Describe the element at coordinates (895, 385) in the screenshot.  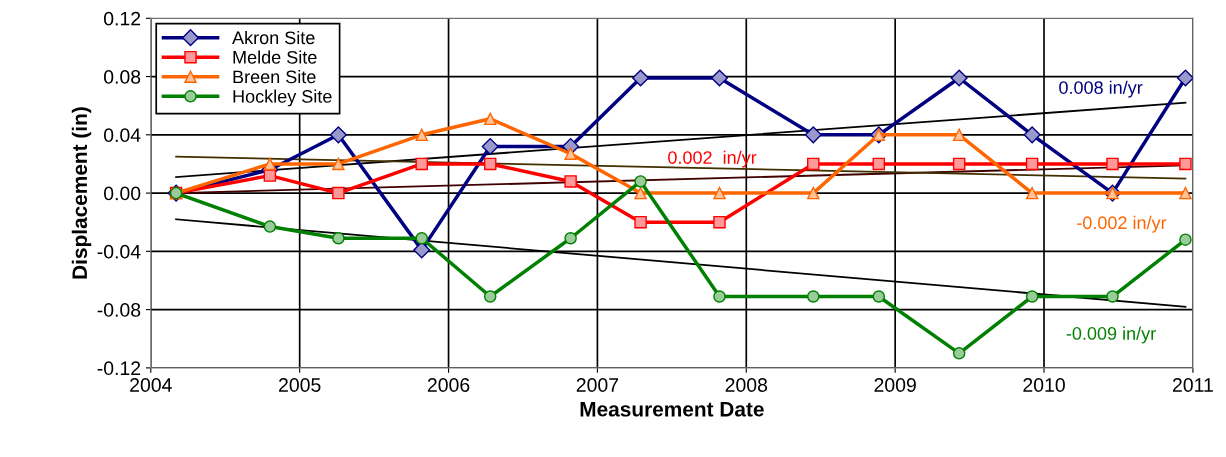
I see `x-tick-label: 2009` at that location.